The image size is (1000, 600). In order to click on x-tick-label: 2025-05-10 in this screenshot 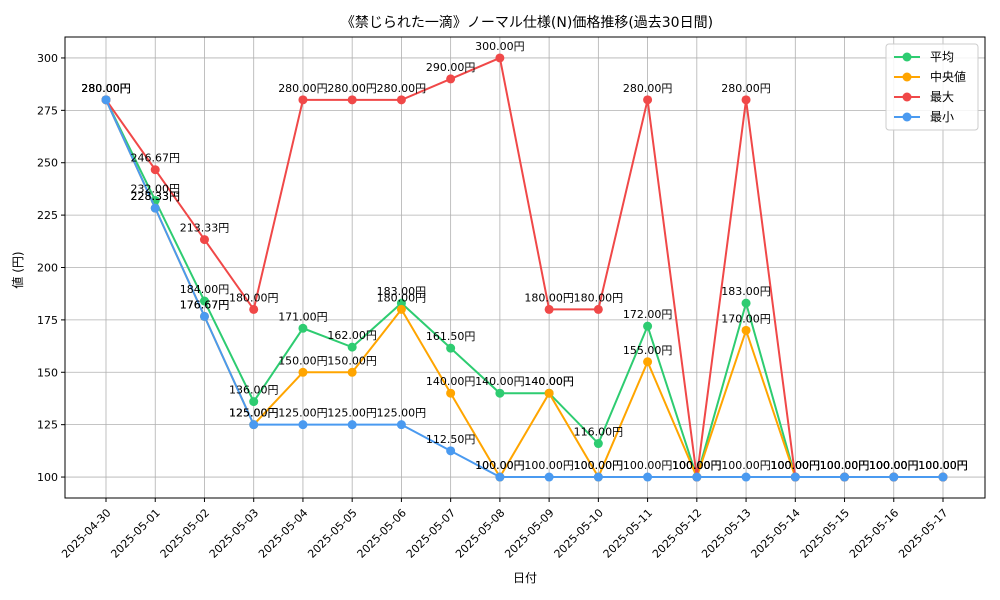, I will do `click(579, 533)`.